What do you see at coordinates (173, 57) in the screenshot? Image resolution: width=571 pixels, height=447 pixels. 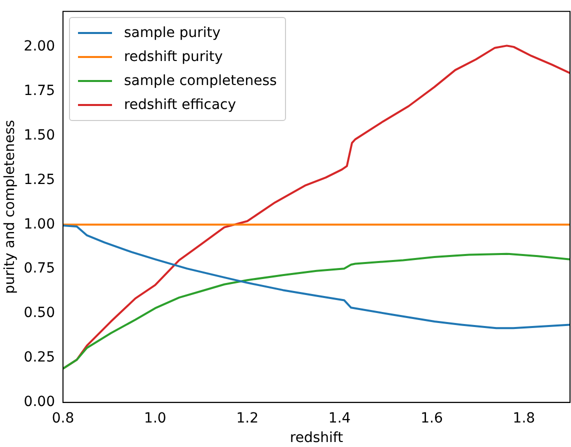 I see `legend-label: redshift purity` at bounding box center [173, 57].